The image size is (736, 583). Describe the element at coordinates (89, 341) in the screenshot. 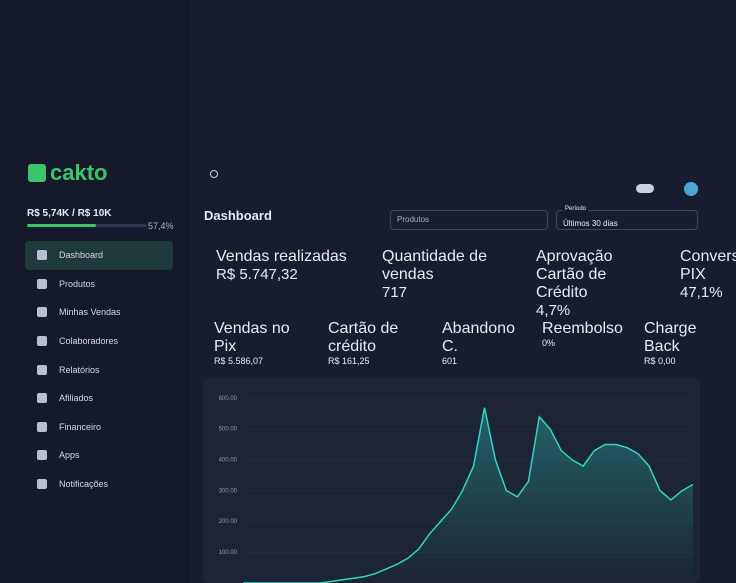

I see `nav-label: Colaboradores` at that location.